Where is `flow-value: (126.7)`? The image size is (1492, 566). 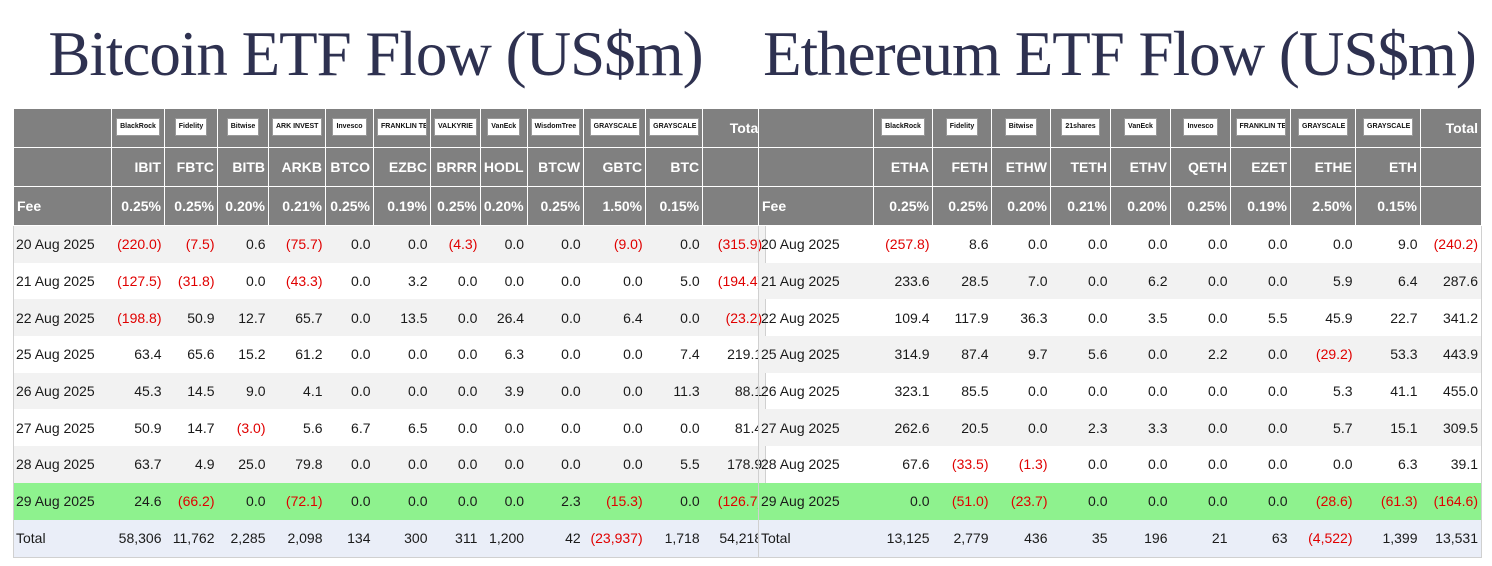 flow-value: (126.7) is located at coordinates (734, 501).